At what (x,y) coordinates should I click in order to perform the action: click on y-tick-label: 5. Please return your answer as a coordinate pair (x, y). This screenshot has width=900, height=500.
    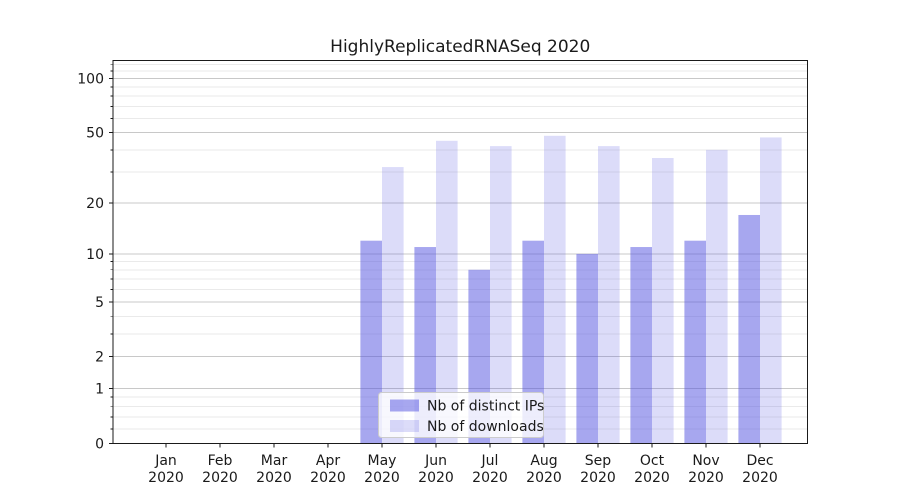
    Looking at the image, I should click on (99, 303).